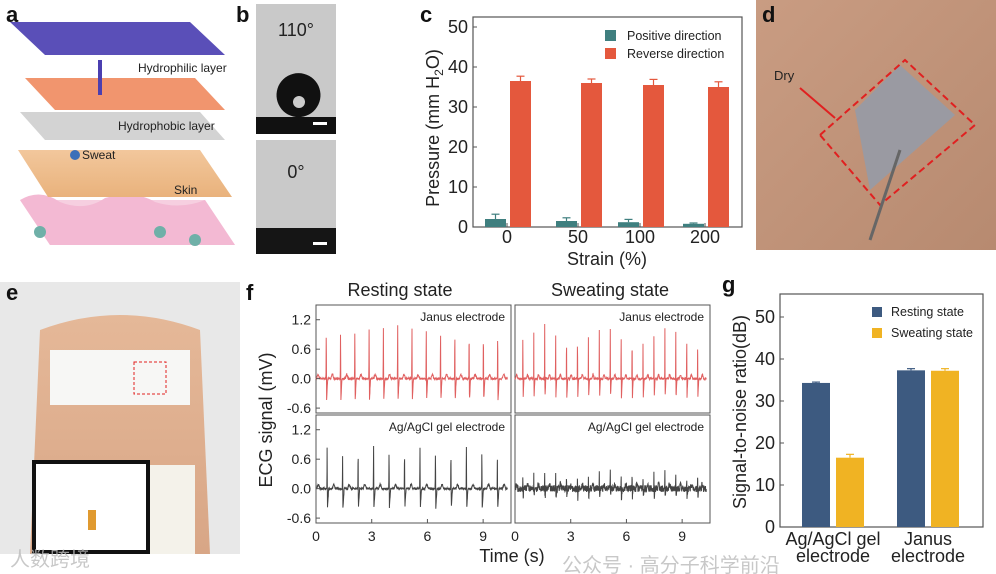 This screenshot has width=996, height=574. Describe the element at coordinates (905, 127) in the screenshot. I see `janus-membrane` at that location.